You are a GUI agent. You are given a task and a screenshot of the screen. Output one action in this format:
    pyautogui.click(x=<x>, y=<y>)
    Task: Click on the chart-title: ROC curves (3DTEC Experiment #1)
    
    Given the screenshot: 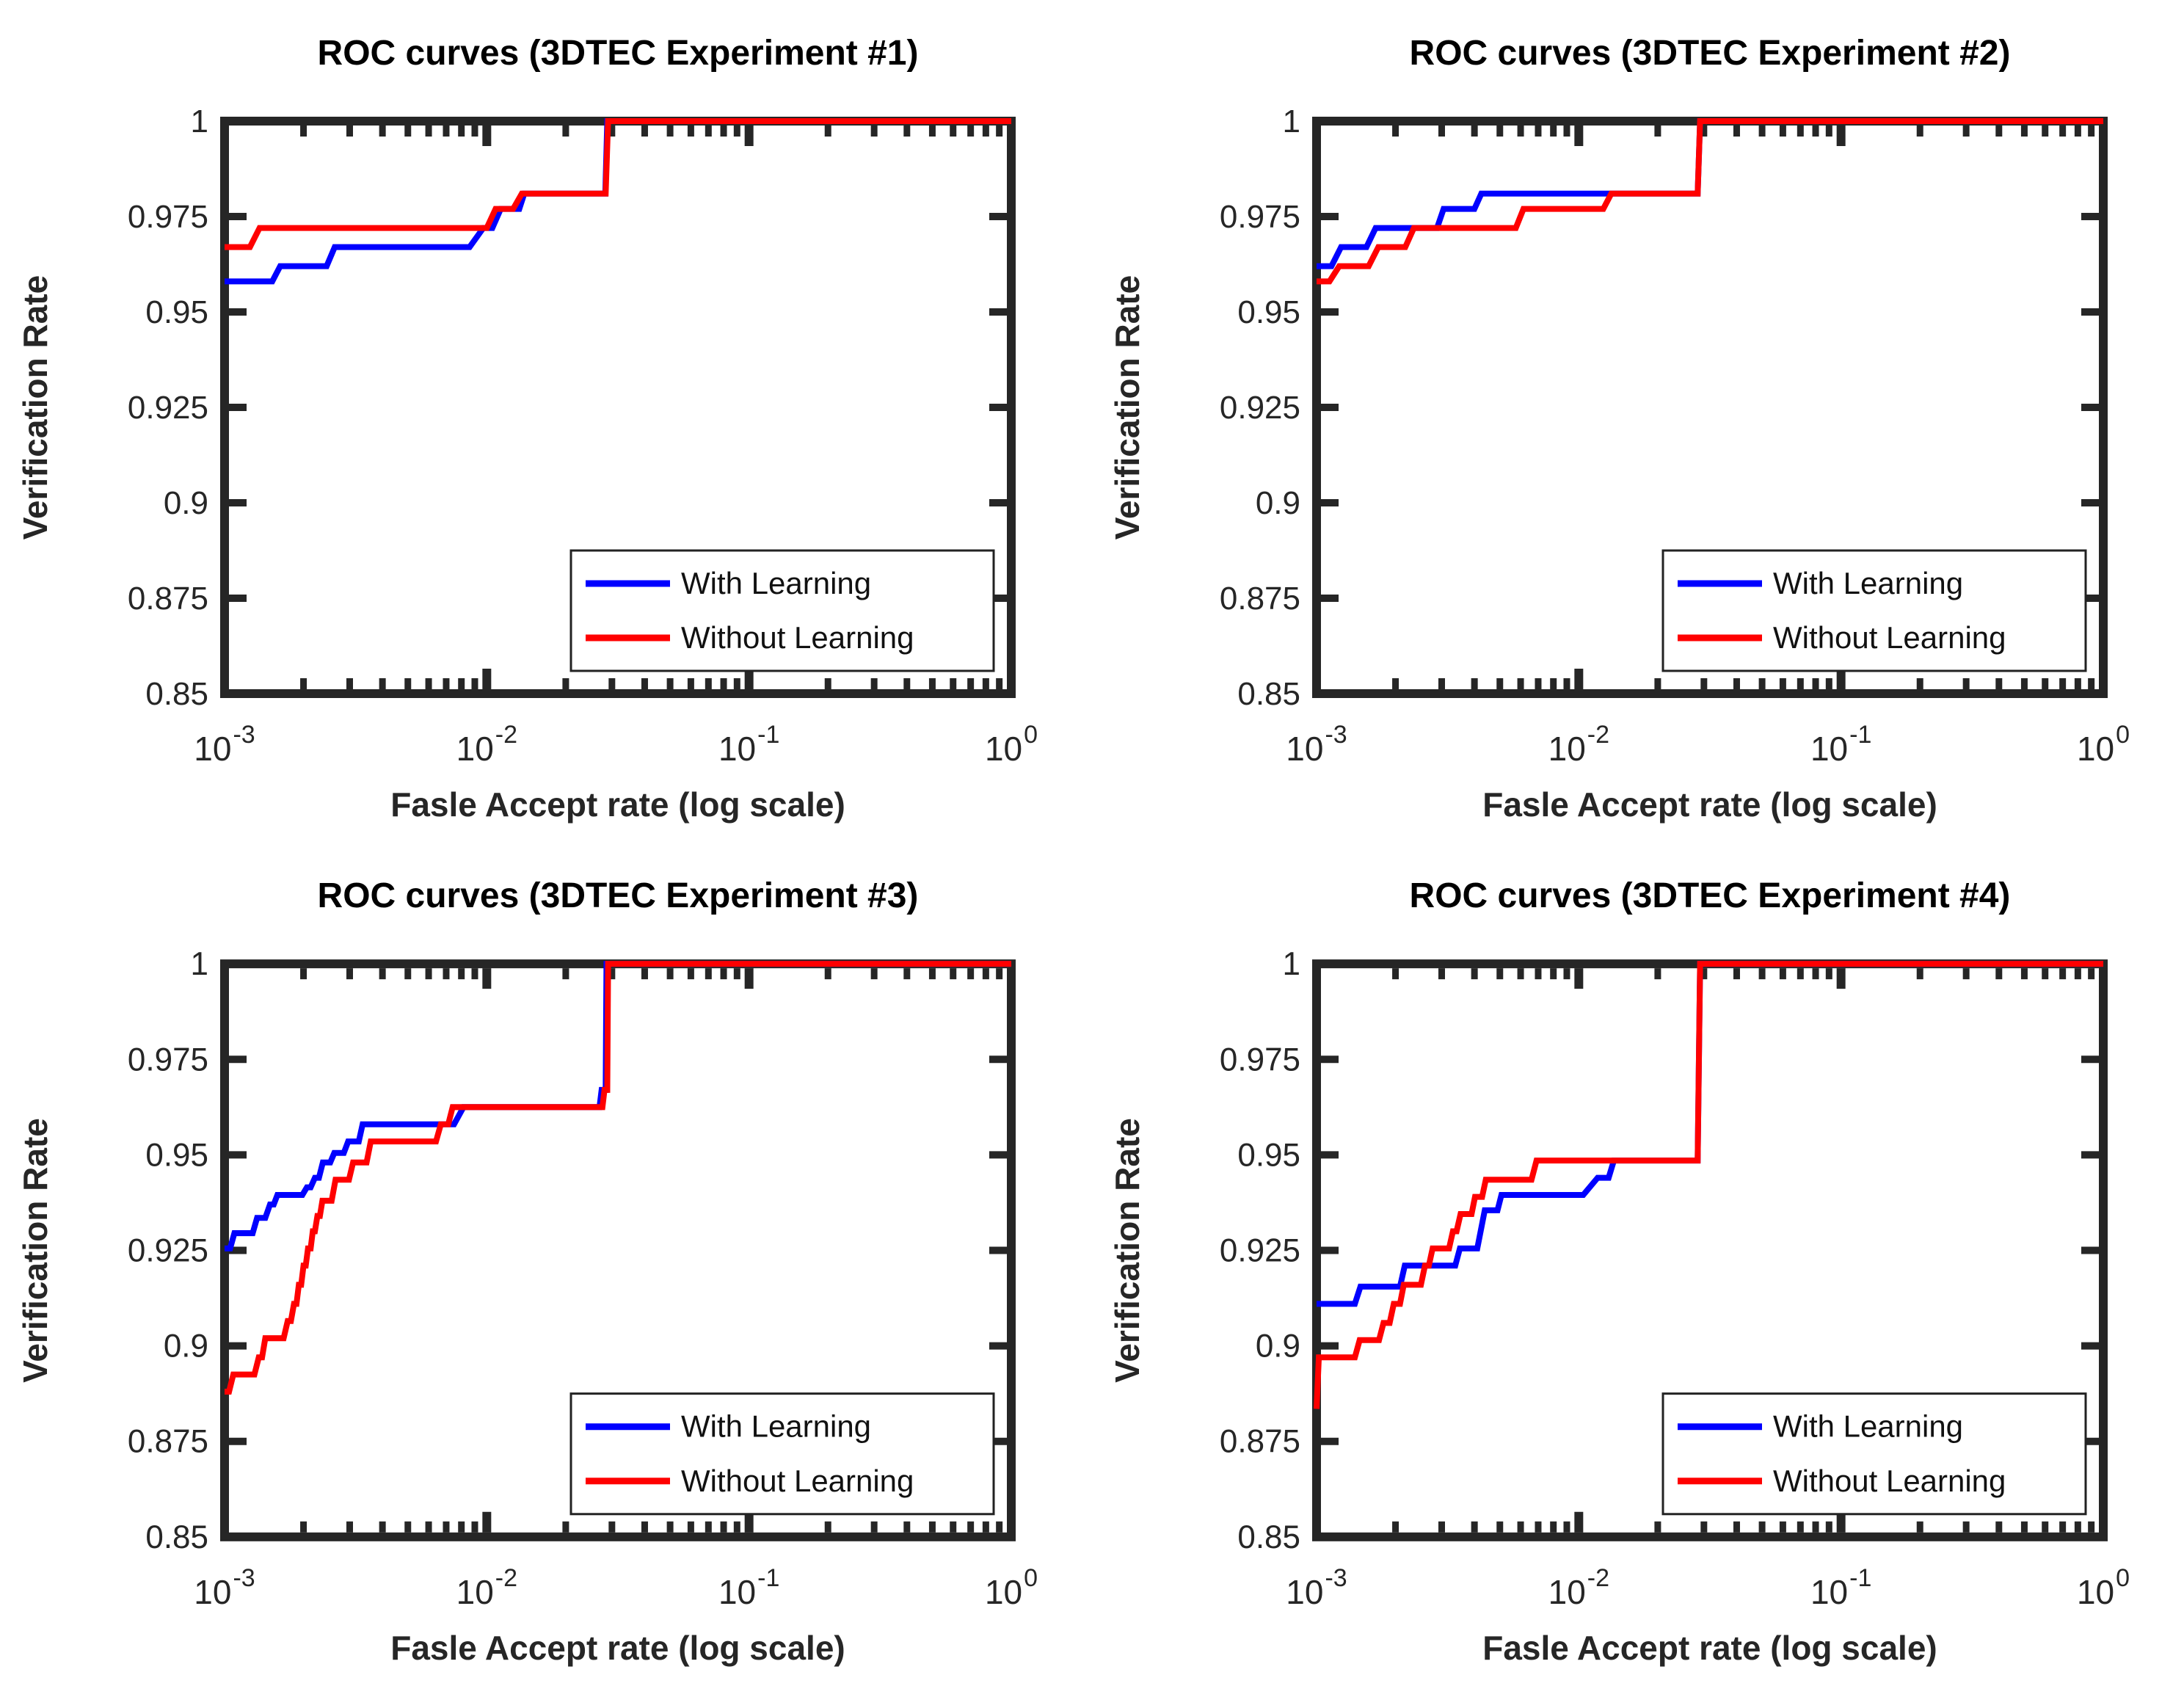 What is the action you would take?
    pyautogui.click(x=619, y=53)
    